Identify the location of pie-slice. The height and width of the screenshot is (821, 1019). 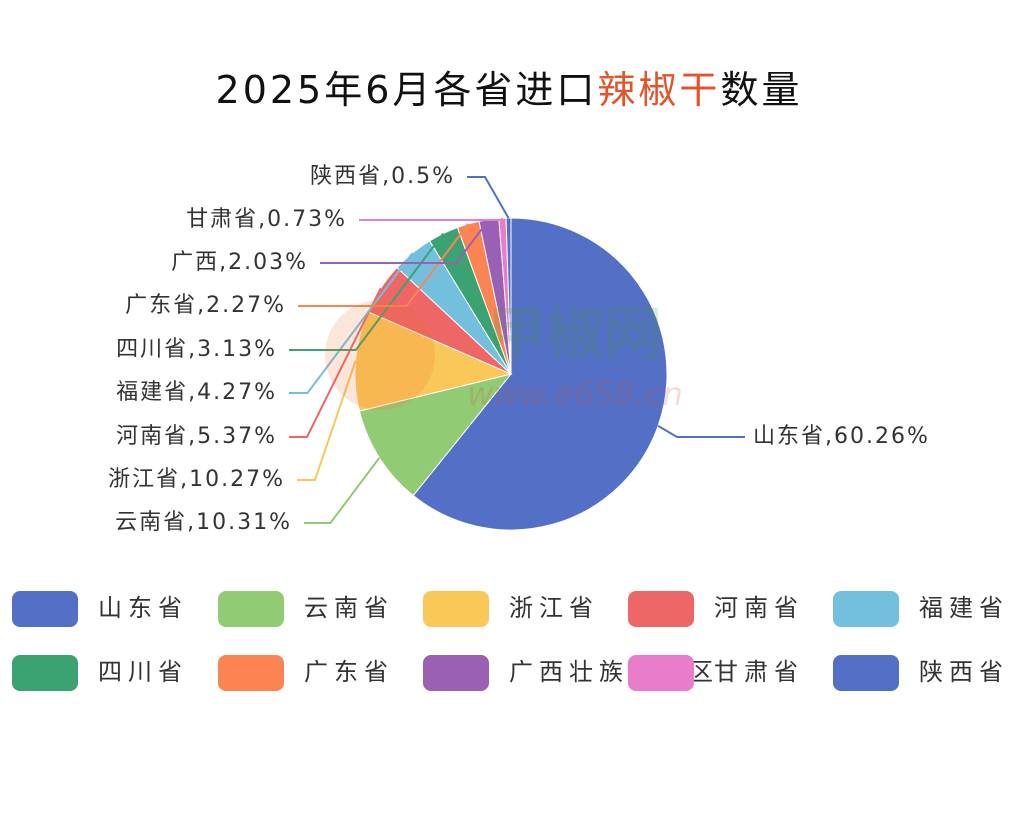
(435, 435).